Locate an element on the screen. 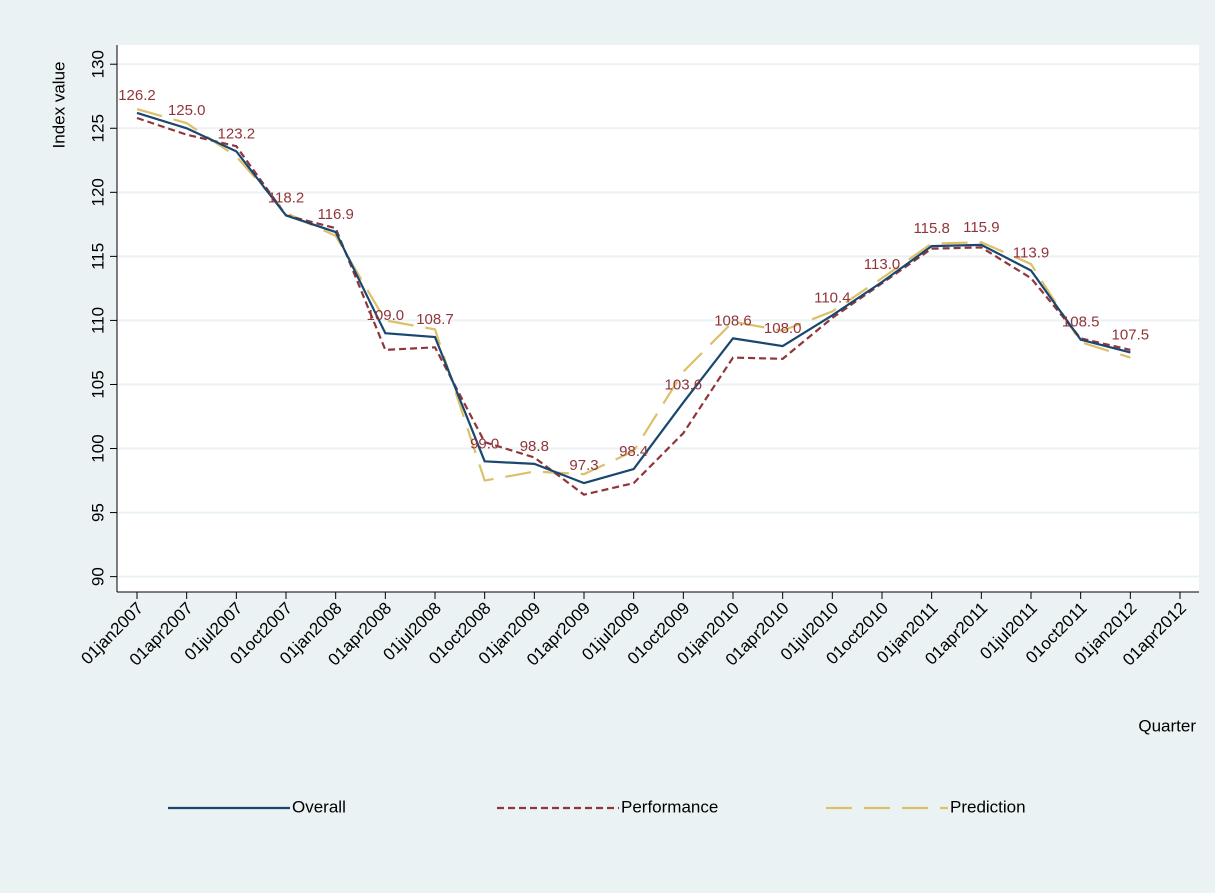 Image resolution: width=1215 pixels, height=893 pixels. y-tick-label: 90 is located at coordinates (97, 576).